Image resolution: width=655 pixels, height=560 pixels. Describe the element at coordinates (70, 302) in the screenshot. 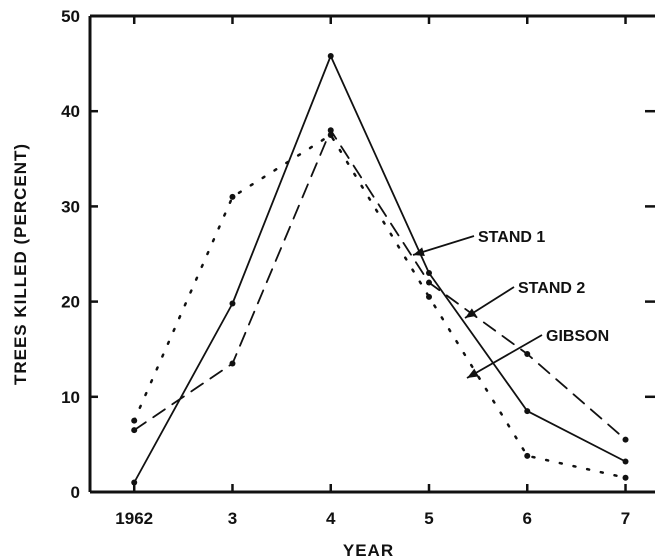

I see `y-tick-label: 20` at that location.